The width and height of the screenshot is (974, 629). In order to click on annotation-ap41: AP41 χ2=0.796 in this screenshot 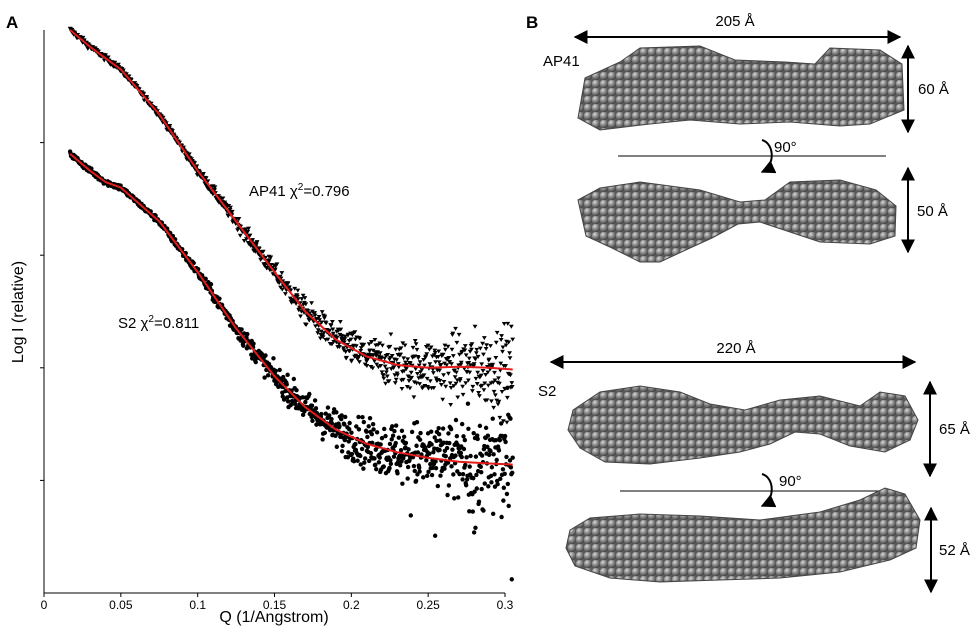, I will do `click(299, 191)`.